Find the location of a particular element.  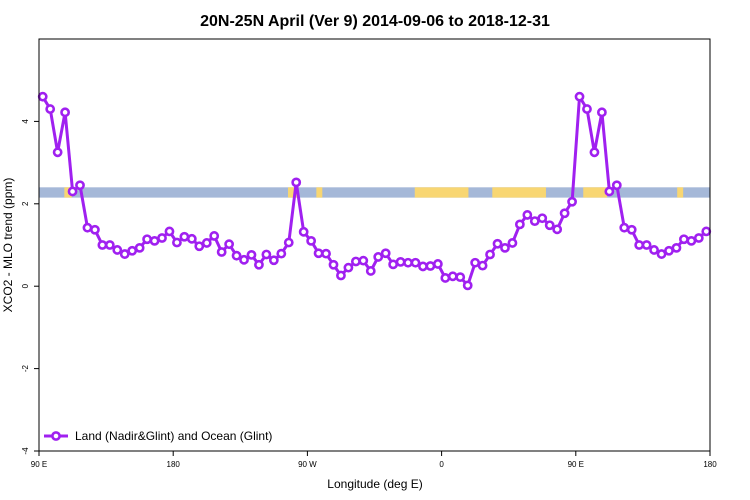

y-tick-label: 0 is located at coordinates (25, 285).